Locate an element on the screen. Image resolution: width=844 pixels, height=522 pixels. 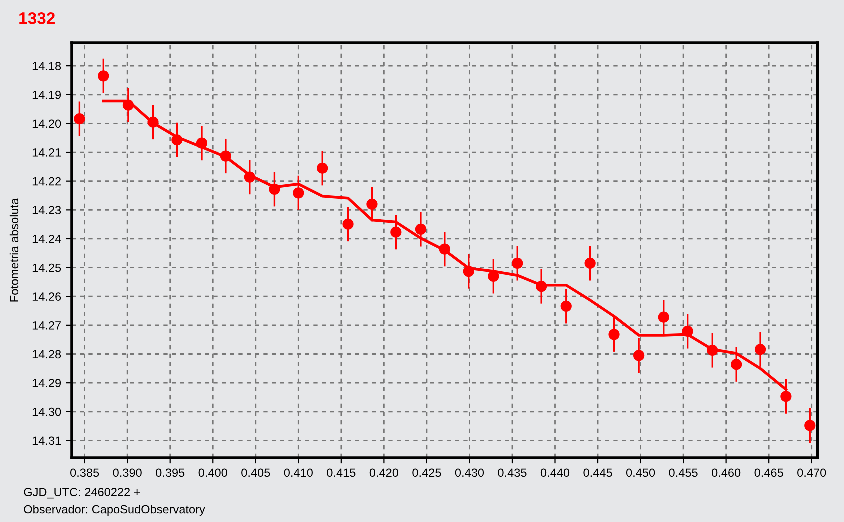
y-tick-label: 14.27 is located at coordinates (46, 325).